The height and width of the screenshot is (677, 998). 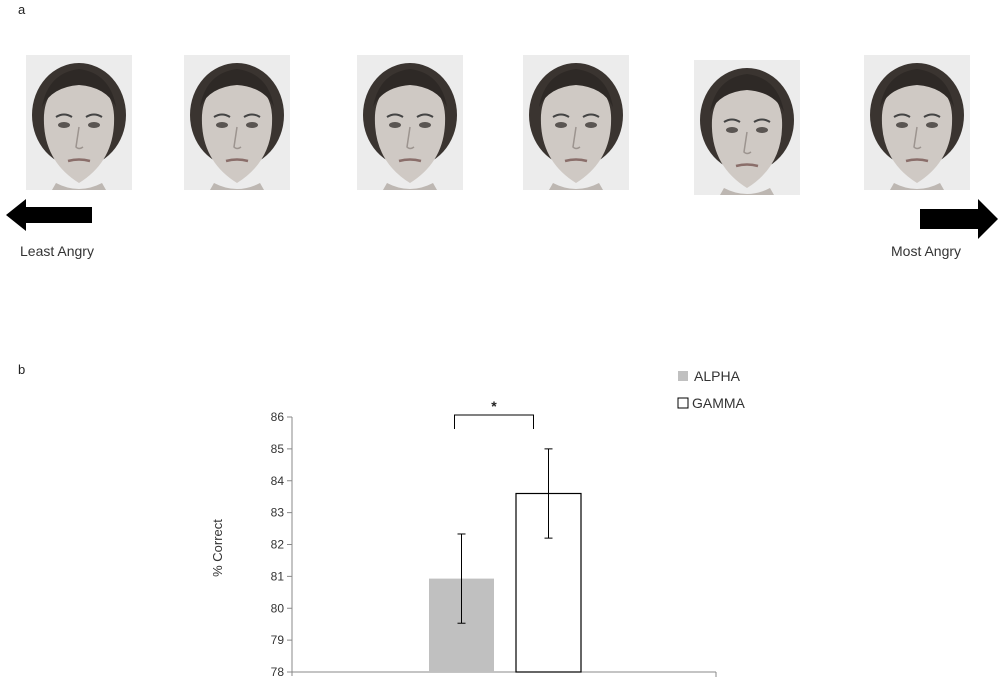 What do you see at coordinates (278, 481) in the screenshot?
I see `y-tick-label: 84` at bounding box center [278, 481].